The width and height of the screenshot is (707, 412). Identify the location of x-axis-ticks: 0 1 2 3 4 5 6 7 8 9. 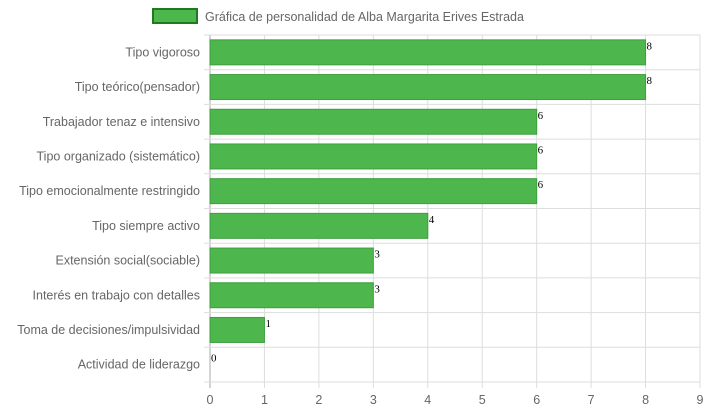
(455, 400).